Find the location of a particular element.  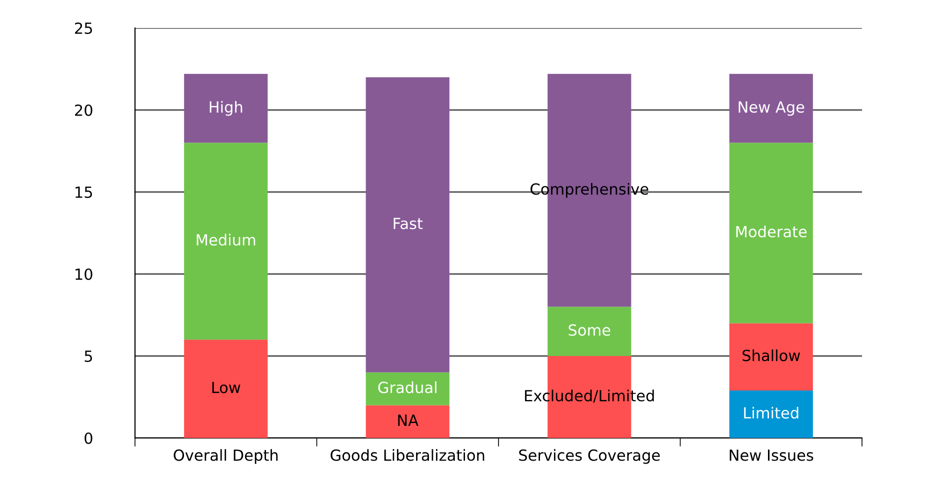

y-tick-label: 20 is located at coordinates (83, 110).